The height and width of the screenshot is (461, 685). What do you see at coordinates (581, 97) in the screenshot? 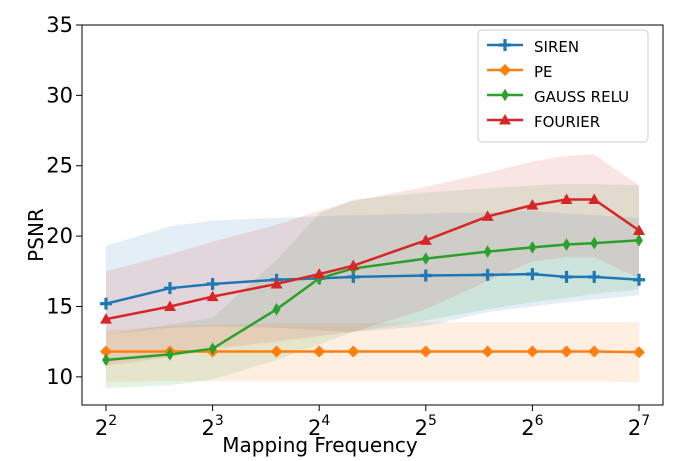
I see `legend-label-gauss-relu: GAUSS RELU` at bounding box center [581, 97].